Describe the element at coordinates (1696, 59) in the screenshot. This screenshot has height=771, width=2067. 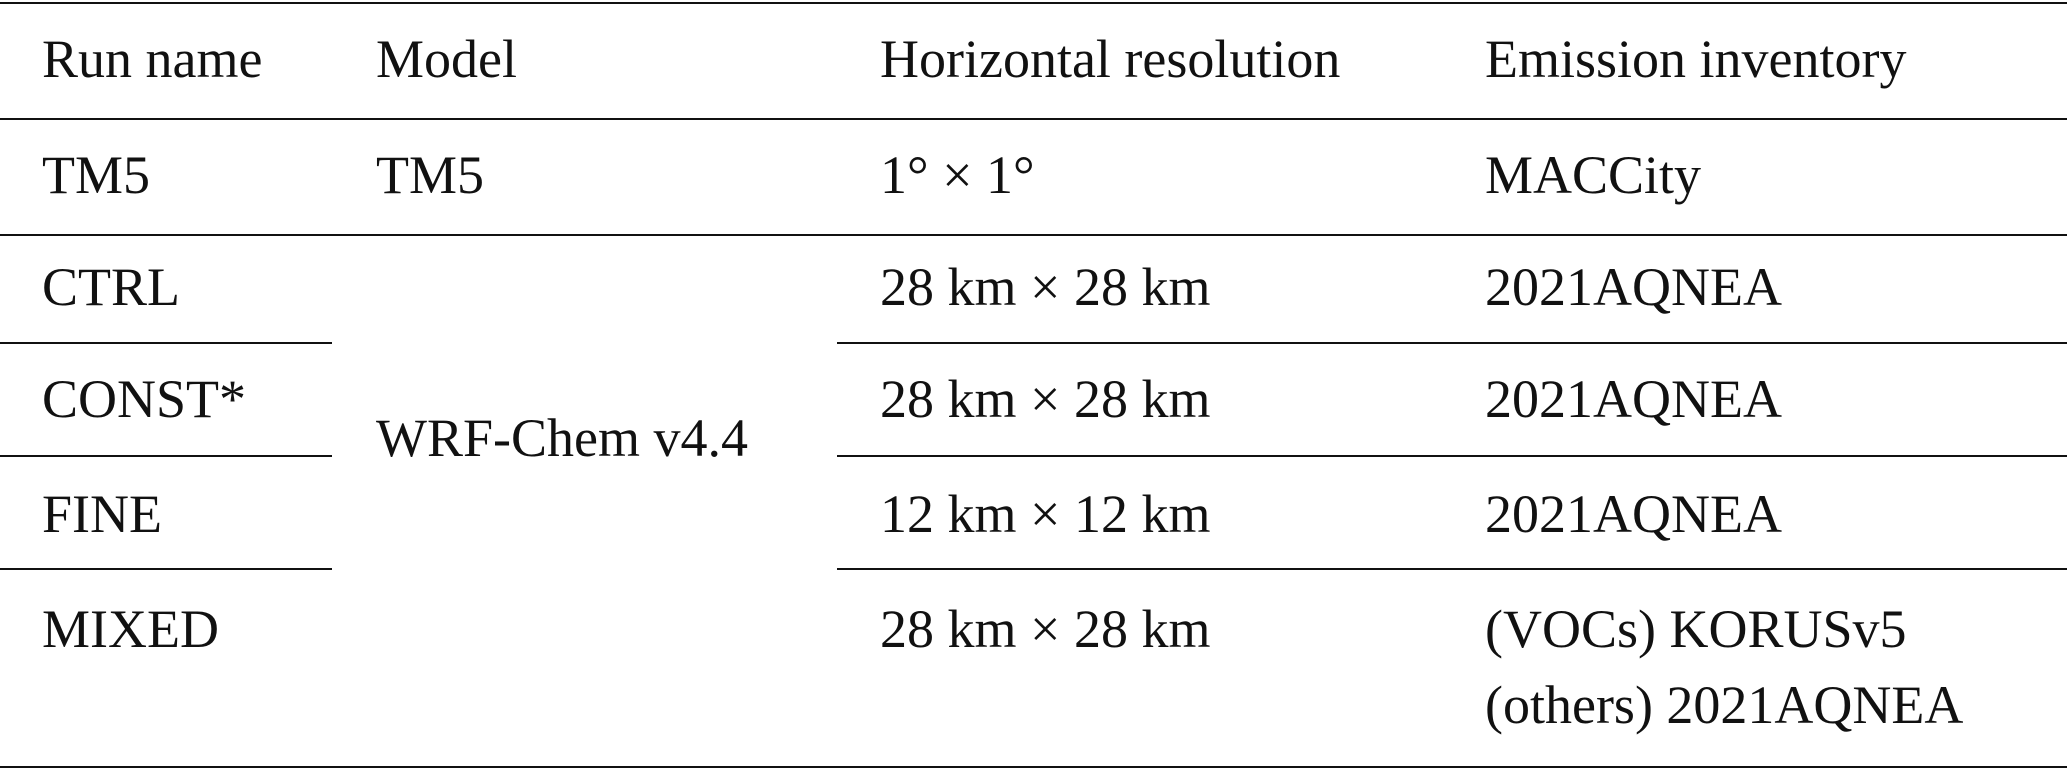
I see `header-inventory: Emission inventory` at that location.